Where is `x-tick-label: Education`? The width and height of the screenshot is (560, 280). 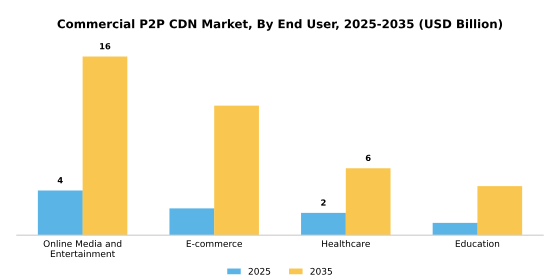
x-tick-label: Education is located at coordinates (478, 244).